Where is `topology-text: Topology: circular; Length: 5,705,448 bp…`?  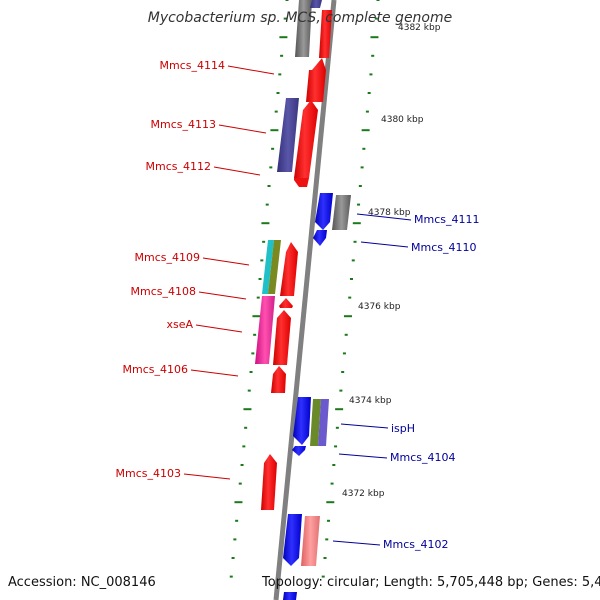
topology-text: Topology: circular; Length: 5,705,448 bp… is located at coordinates (431, 582).